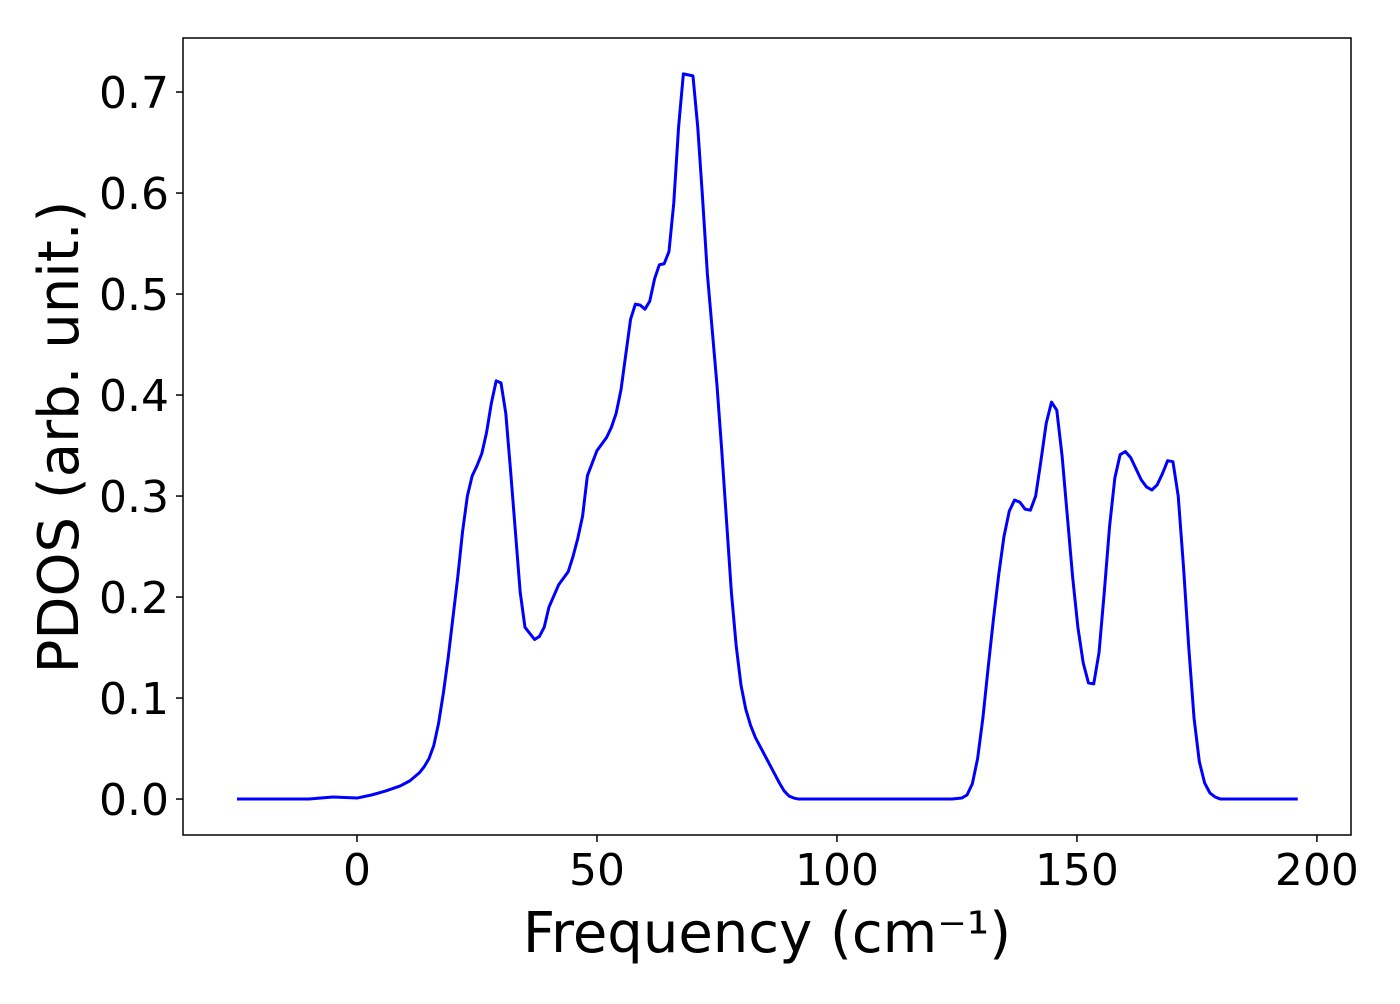  Describe the element at coordinates (597, 870) in the screenshot. I see `x-tick-label: 50` at that location.